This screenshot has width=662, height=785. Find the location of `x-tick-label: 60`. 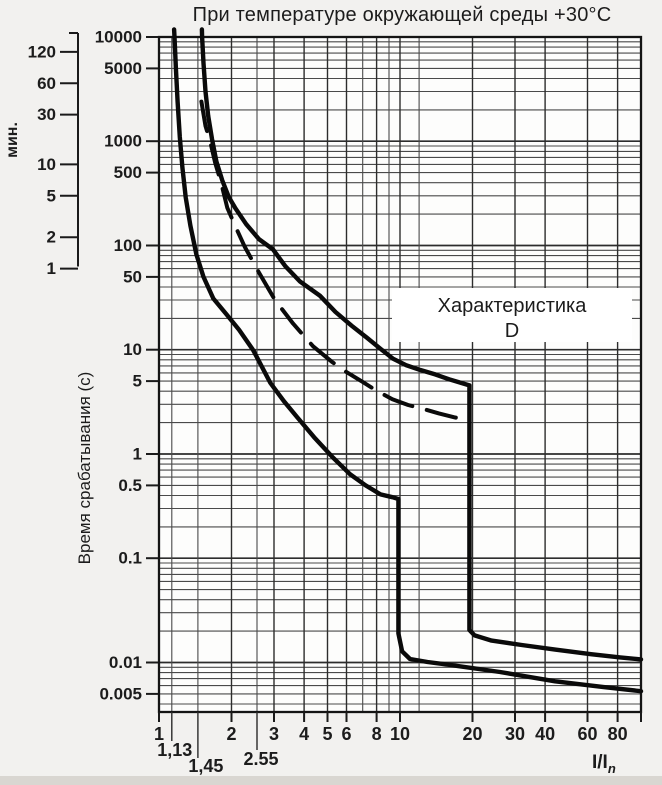

x-tick-label: 60 is located at coordinates (587, 734).